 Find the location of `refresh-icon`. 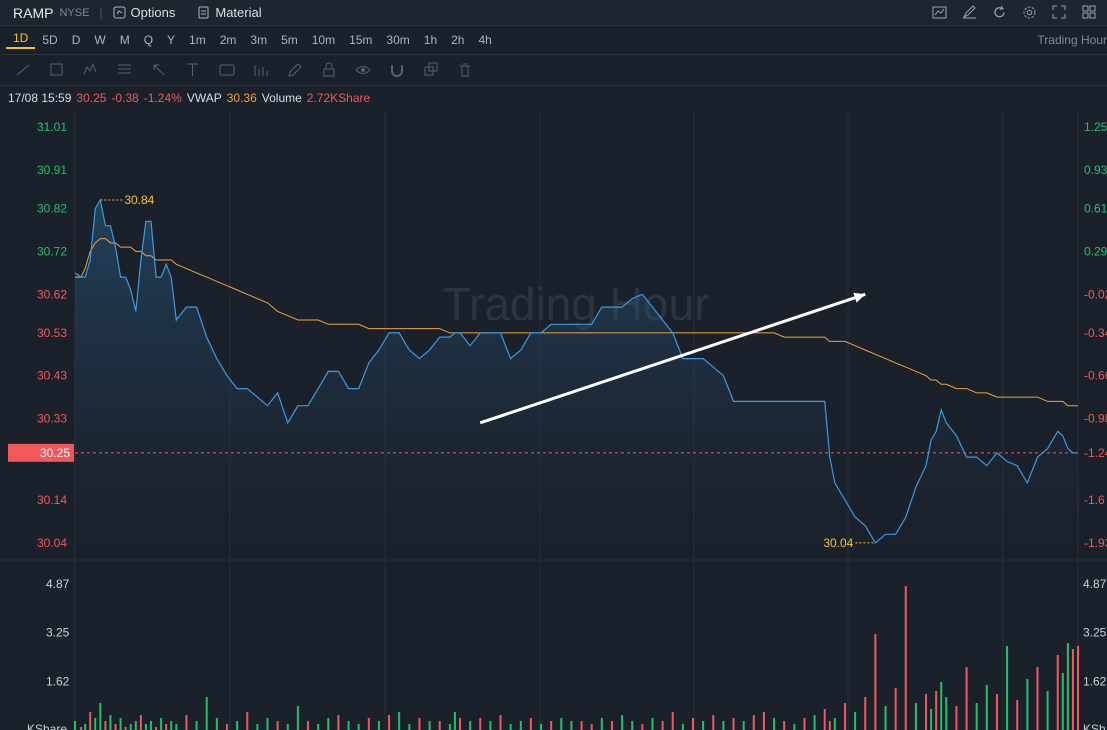

refresh-icon is located at coordinates (999, 12).